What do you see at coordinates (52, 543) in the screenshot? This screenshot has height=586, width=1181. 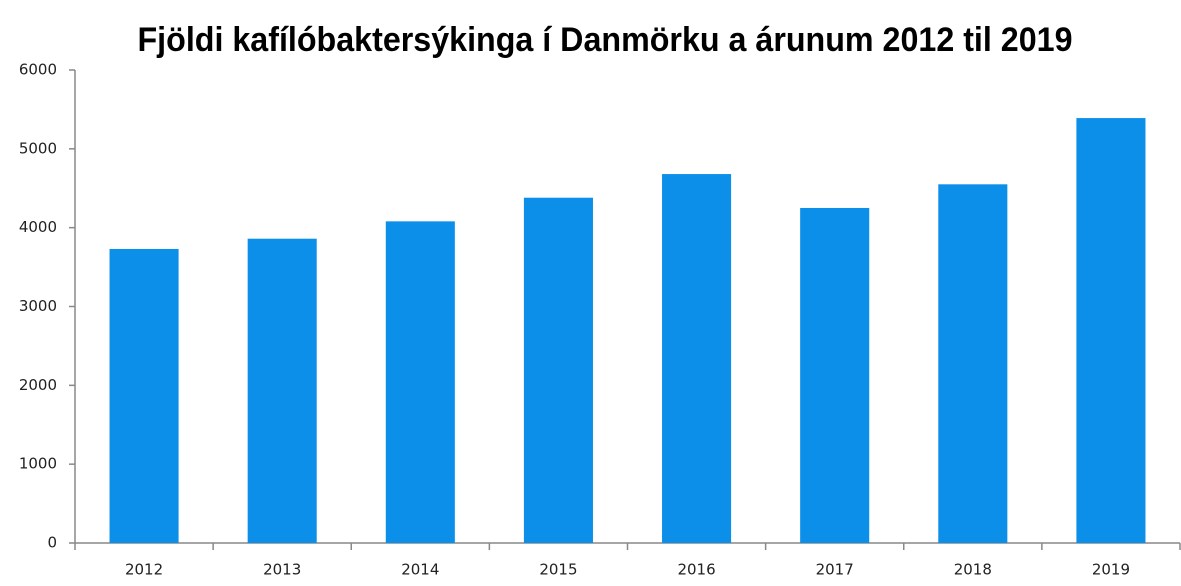 I see `y-tick-label: 0` at bounding box center [52, 543].